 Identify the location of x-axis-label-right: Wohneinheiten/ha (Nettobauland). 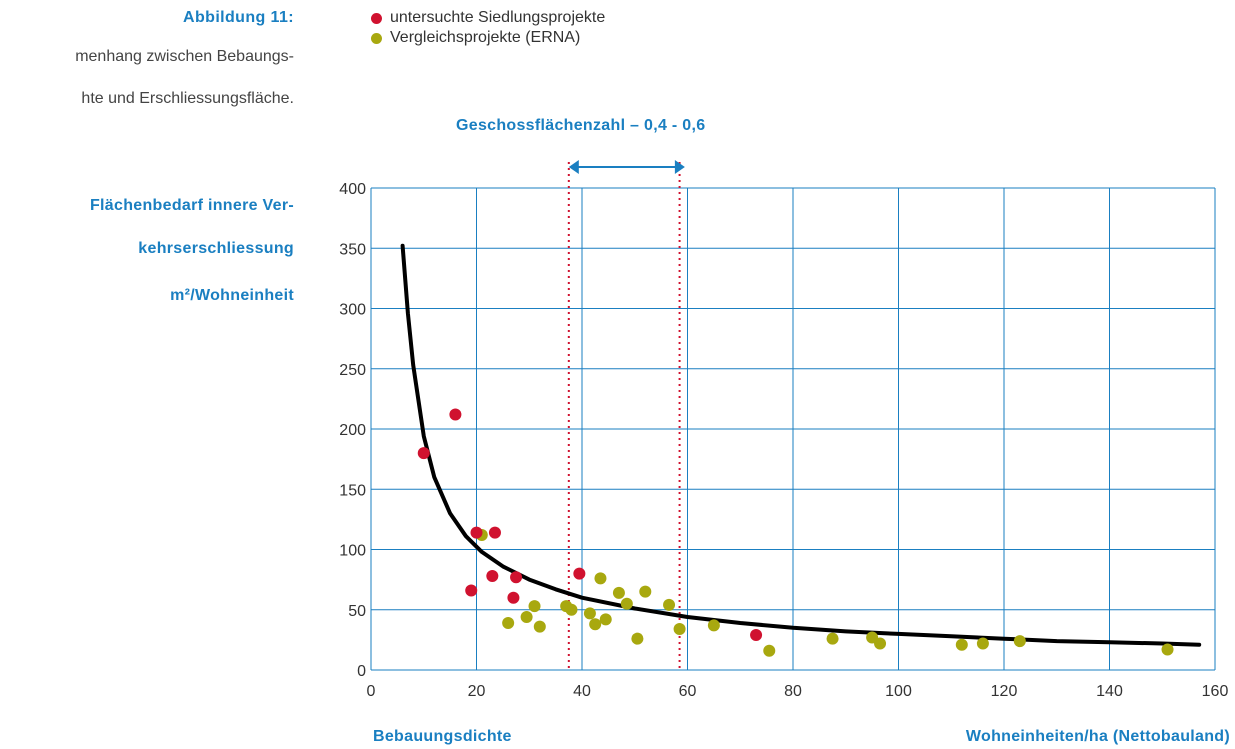
(1097, 736).